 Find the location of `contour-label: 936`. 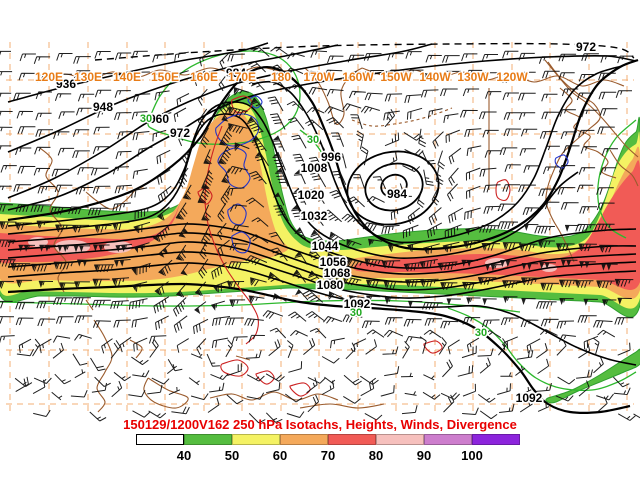

contour-label: 936 is located at coordinates (66, 84).